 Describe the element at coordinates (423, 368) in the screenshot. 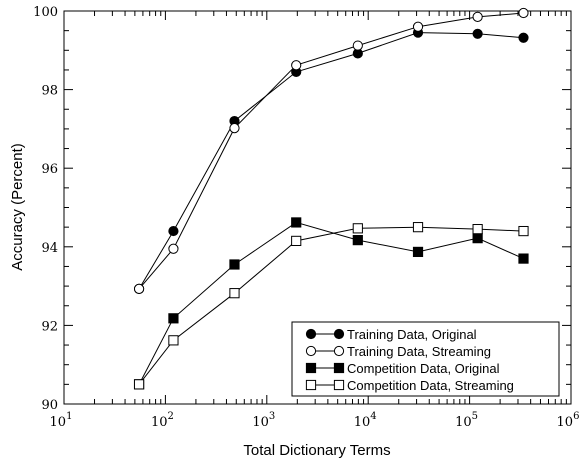

I see `legend-label: Competition Data, Original` at that location.